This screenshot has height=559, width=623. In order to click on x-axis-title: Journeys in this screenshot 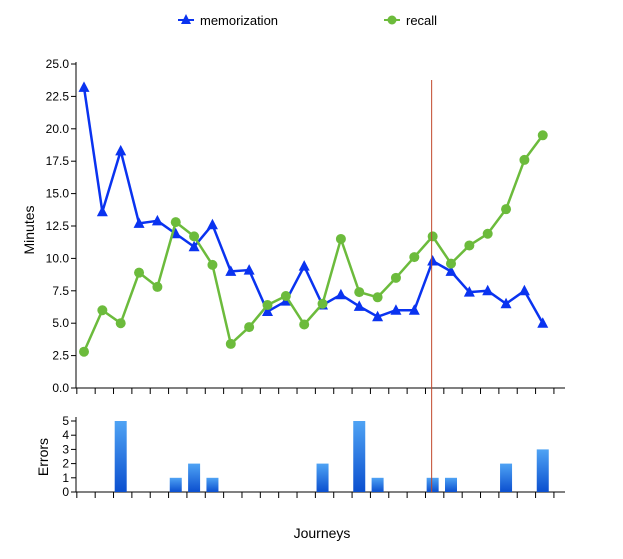, I will do `click(322, 533)`.